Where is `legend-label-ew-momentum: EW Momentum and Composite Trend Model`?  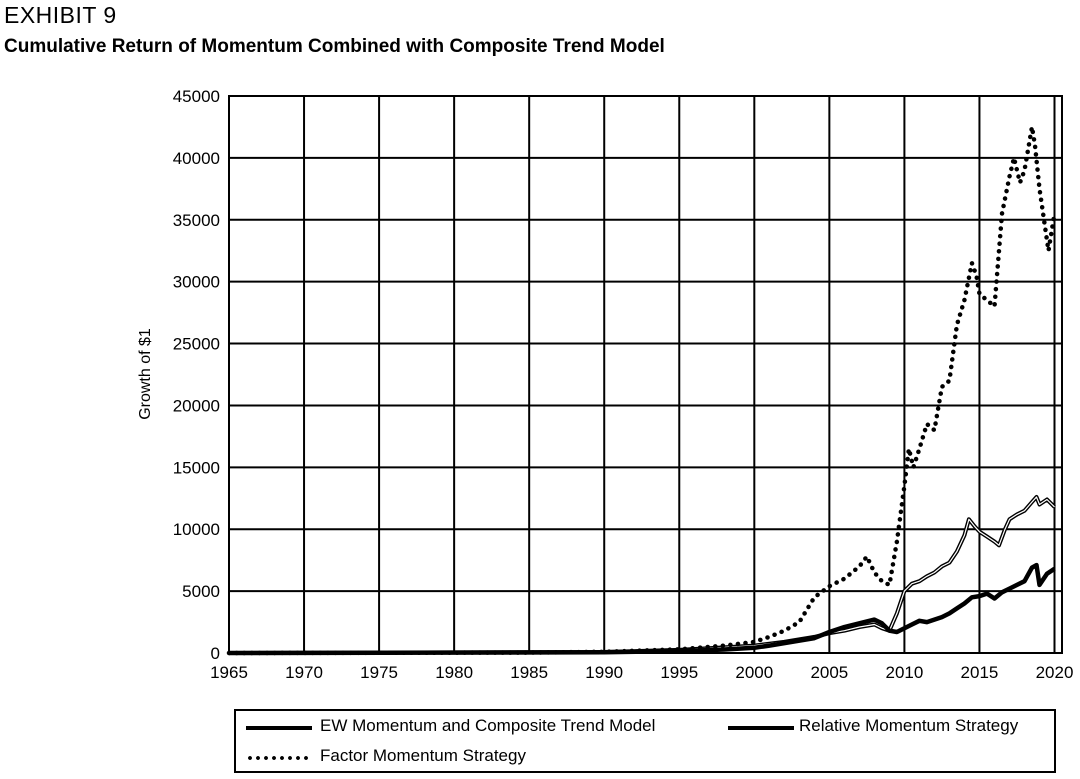 legend-label-ew-momentum: EW Momentum and Composite Trend Model is located at coordinates (488, 725).